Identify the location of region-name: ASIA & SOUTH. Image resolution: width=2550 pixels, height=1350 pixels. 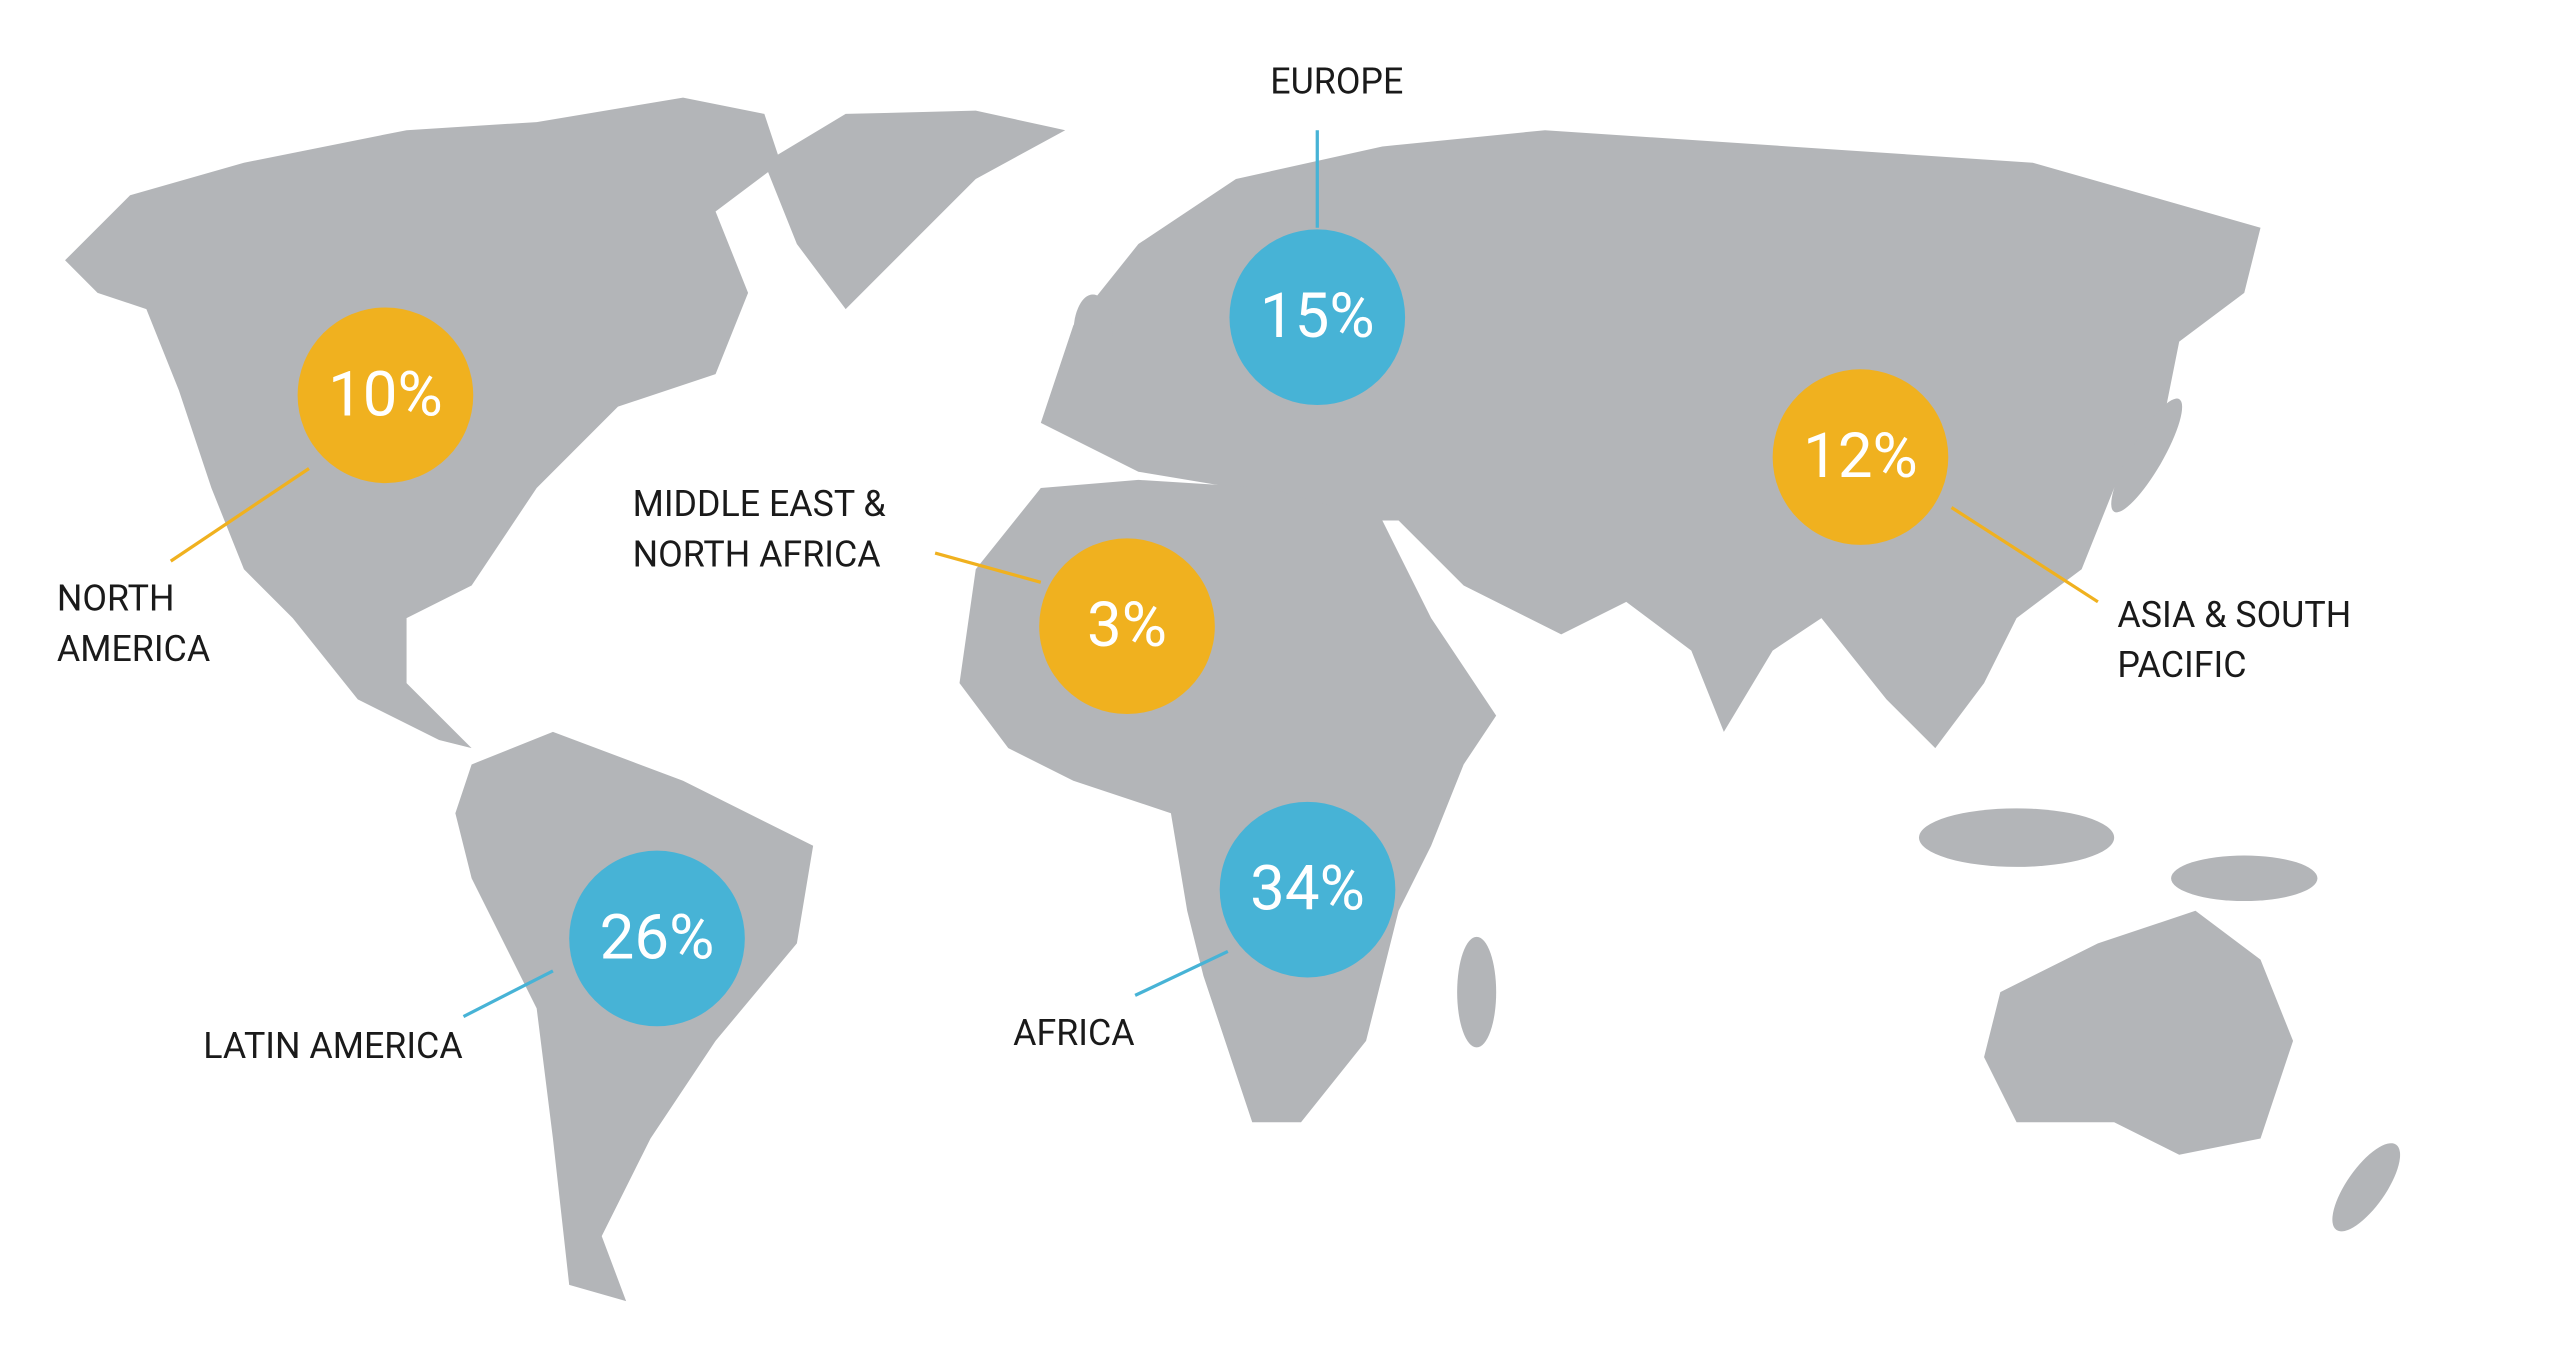
(2234, 615).